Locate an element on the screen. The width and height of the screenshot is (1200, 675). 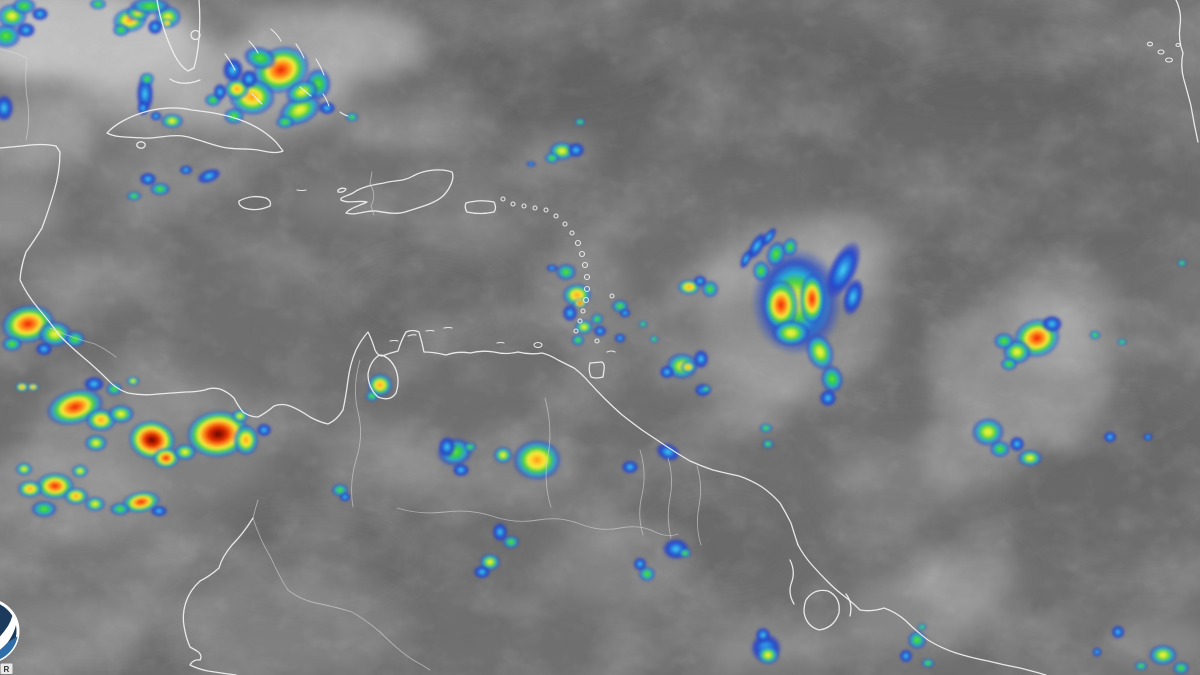
storm-cell-ca7 is located at coordinates (33, 387).